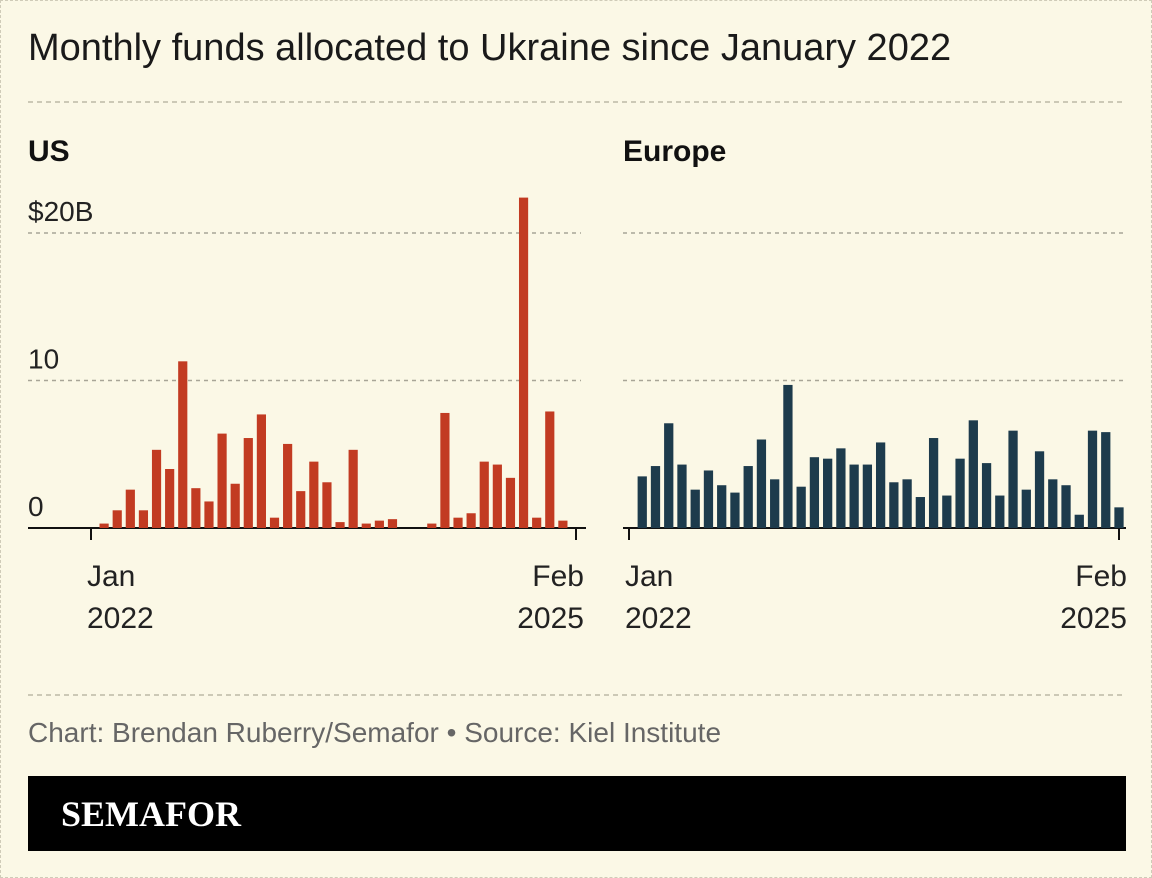 This screenshot has height=878, width=1152. I want to click on brand: SEMAFOR, so click(151, 814).